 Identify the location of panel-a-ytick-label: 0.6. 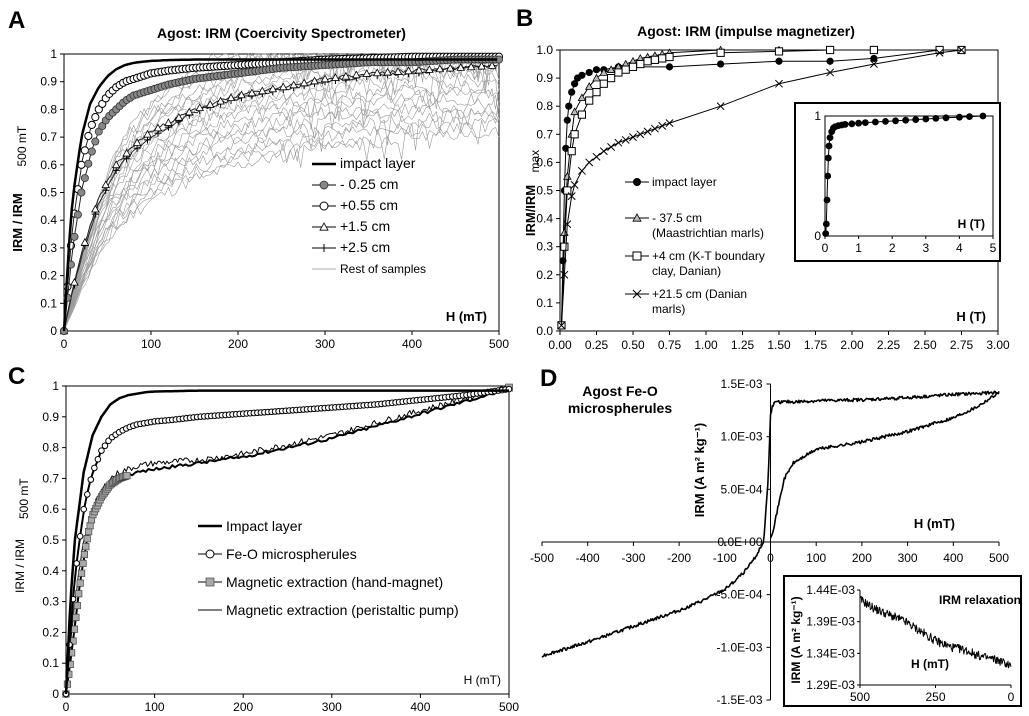
(48, 165).